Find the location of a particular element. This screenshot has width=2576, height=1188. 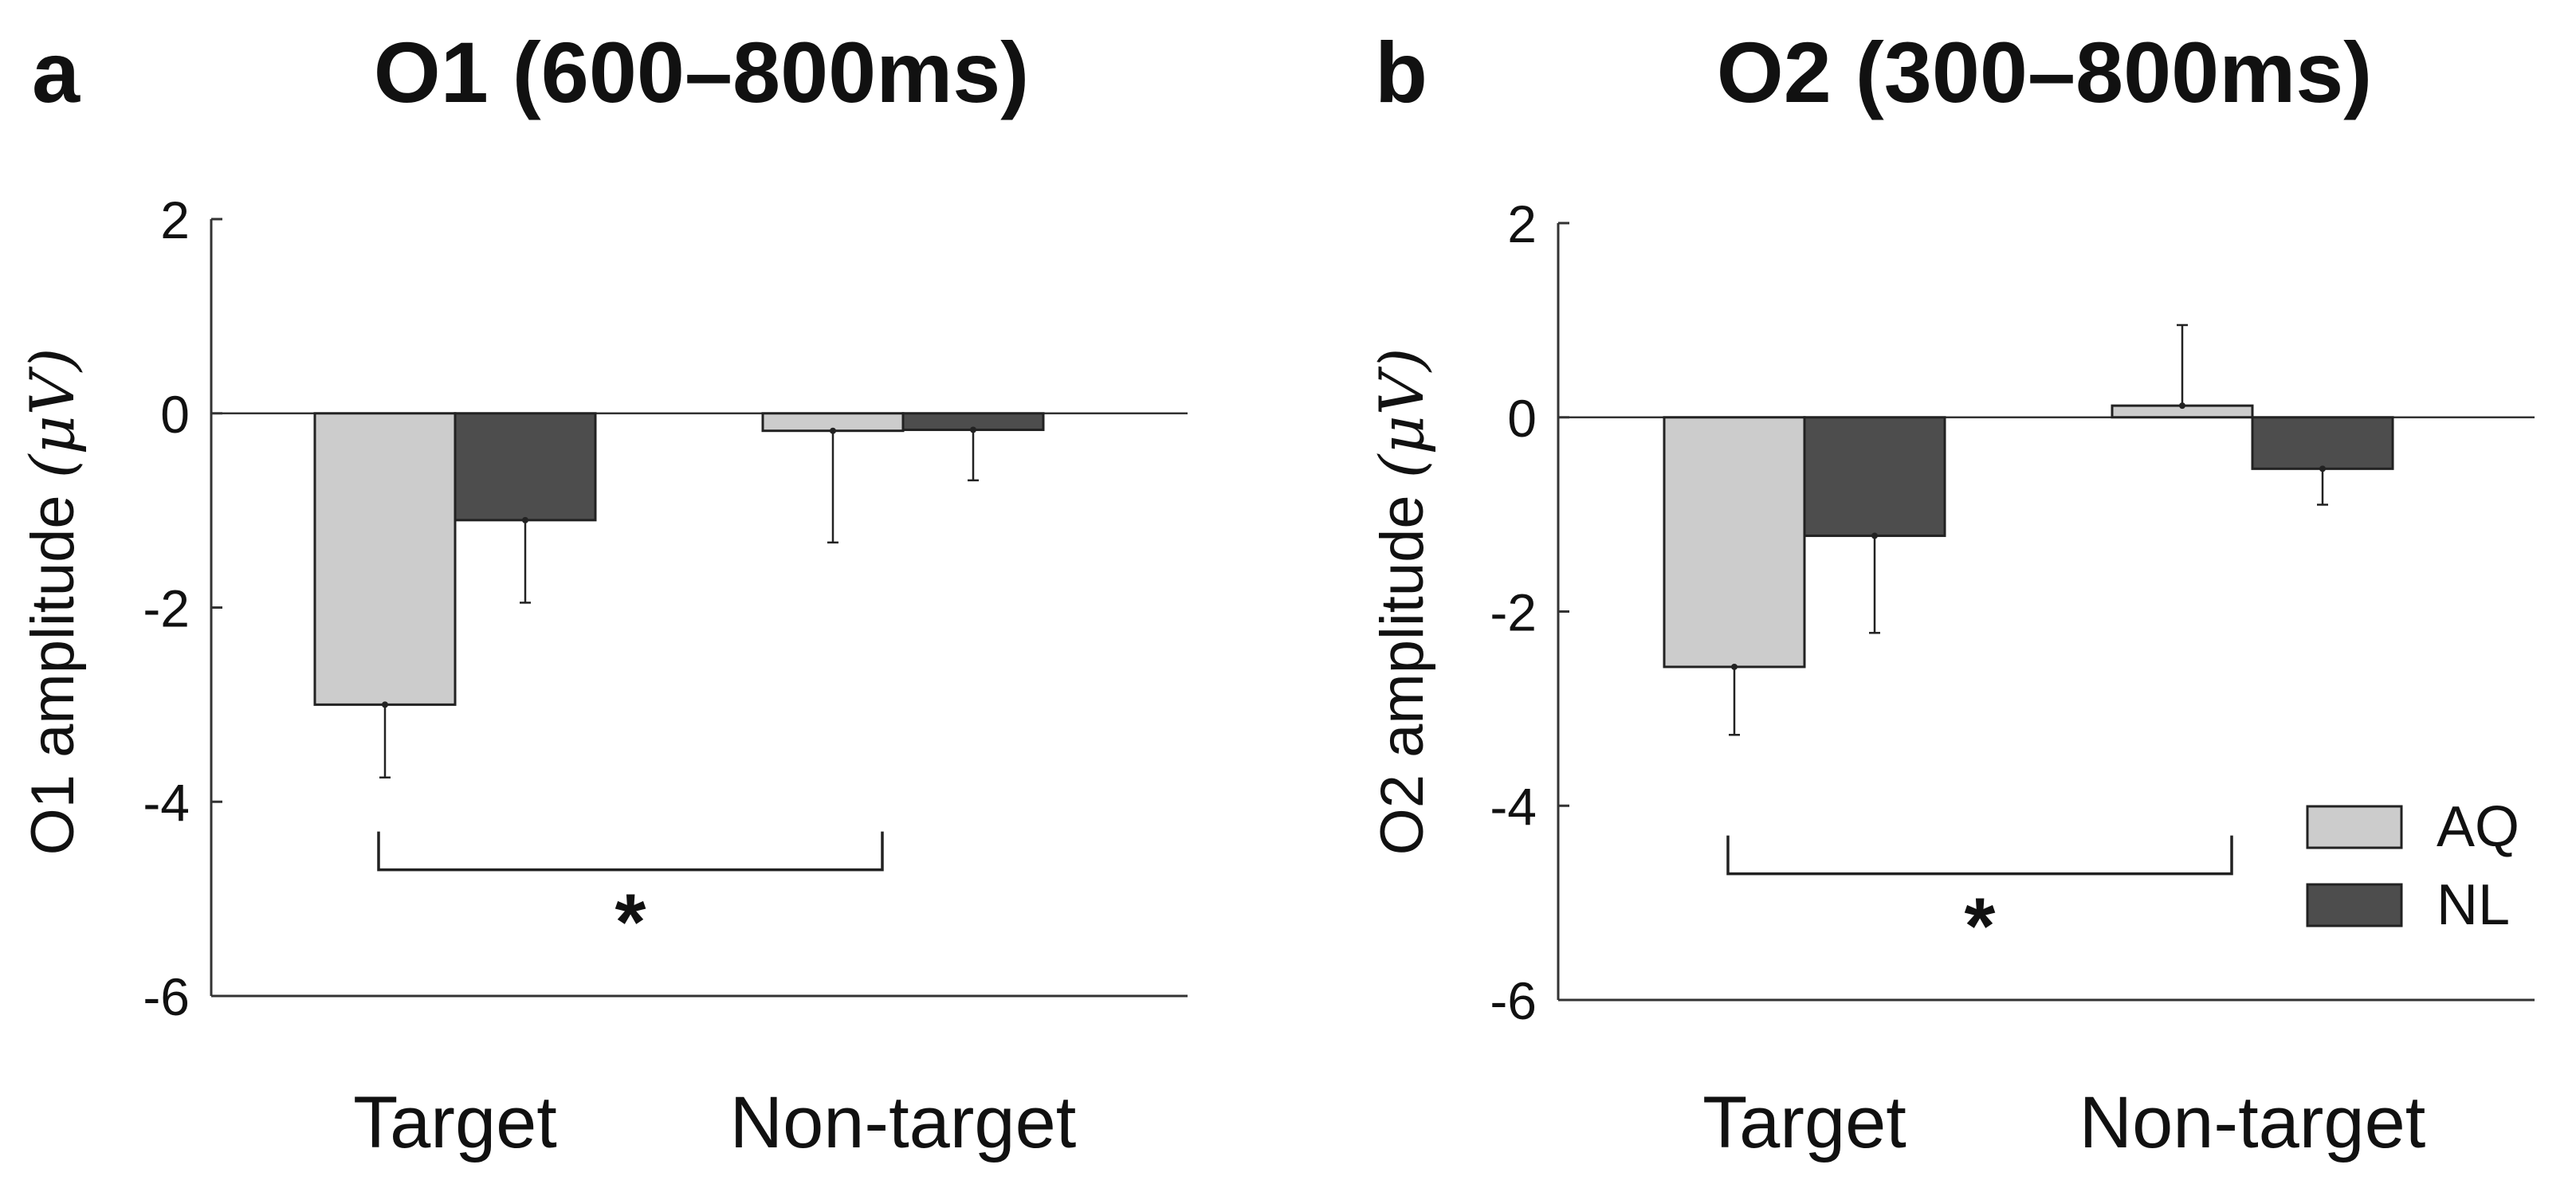

legend: AQ NL is located at coordinates (2412, 866).